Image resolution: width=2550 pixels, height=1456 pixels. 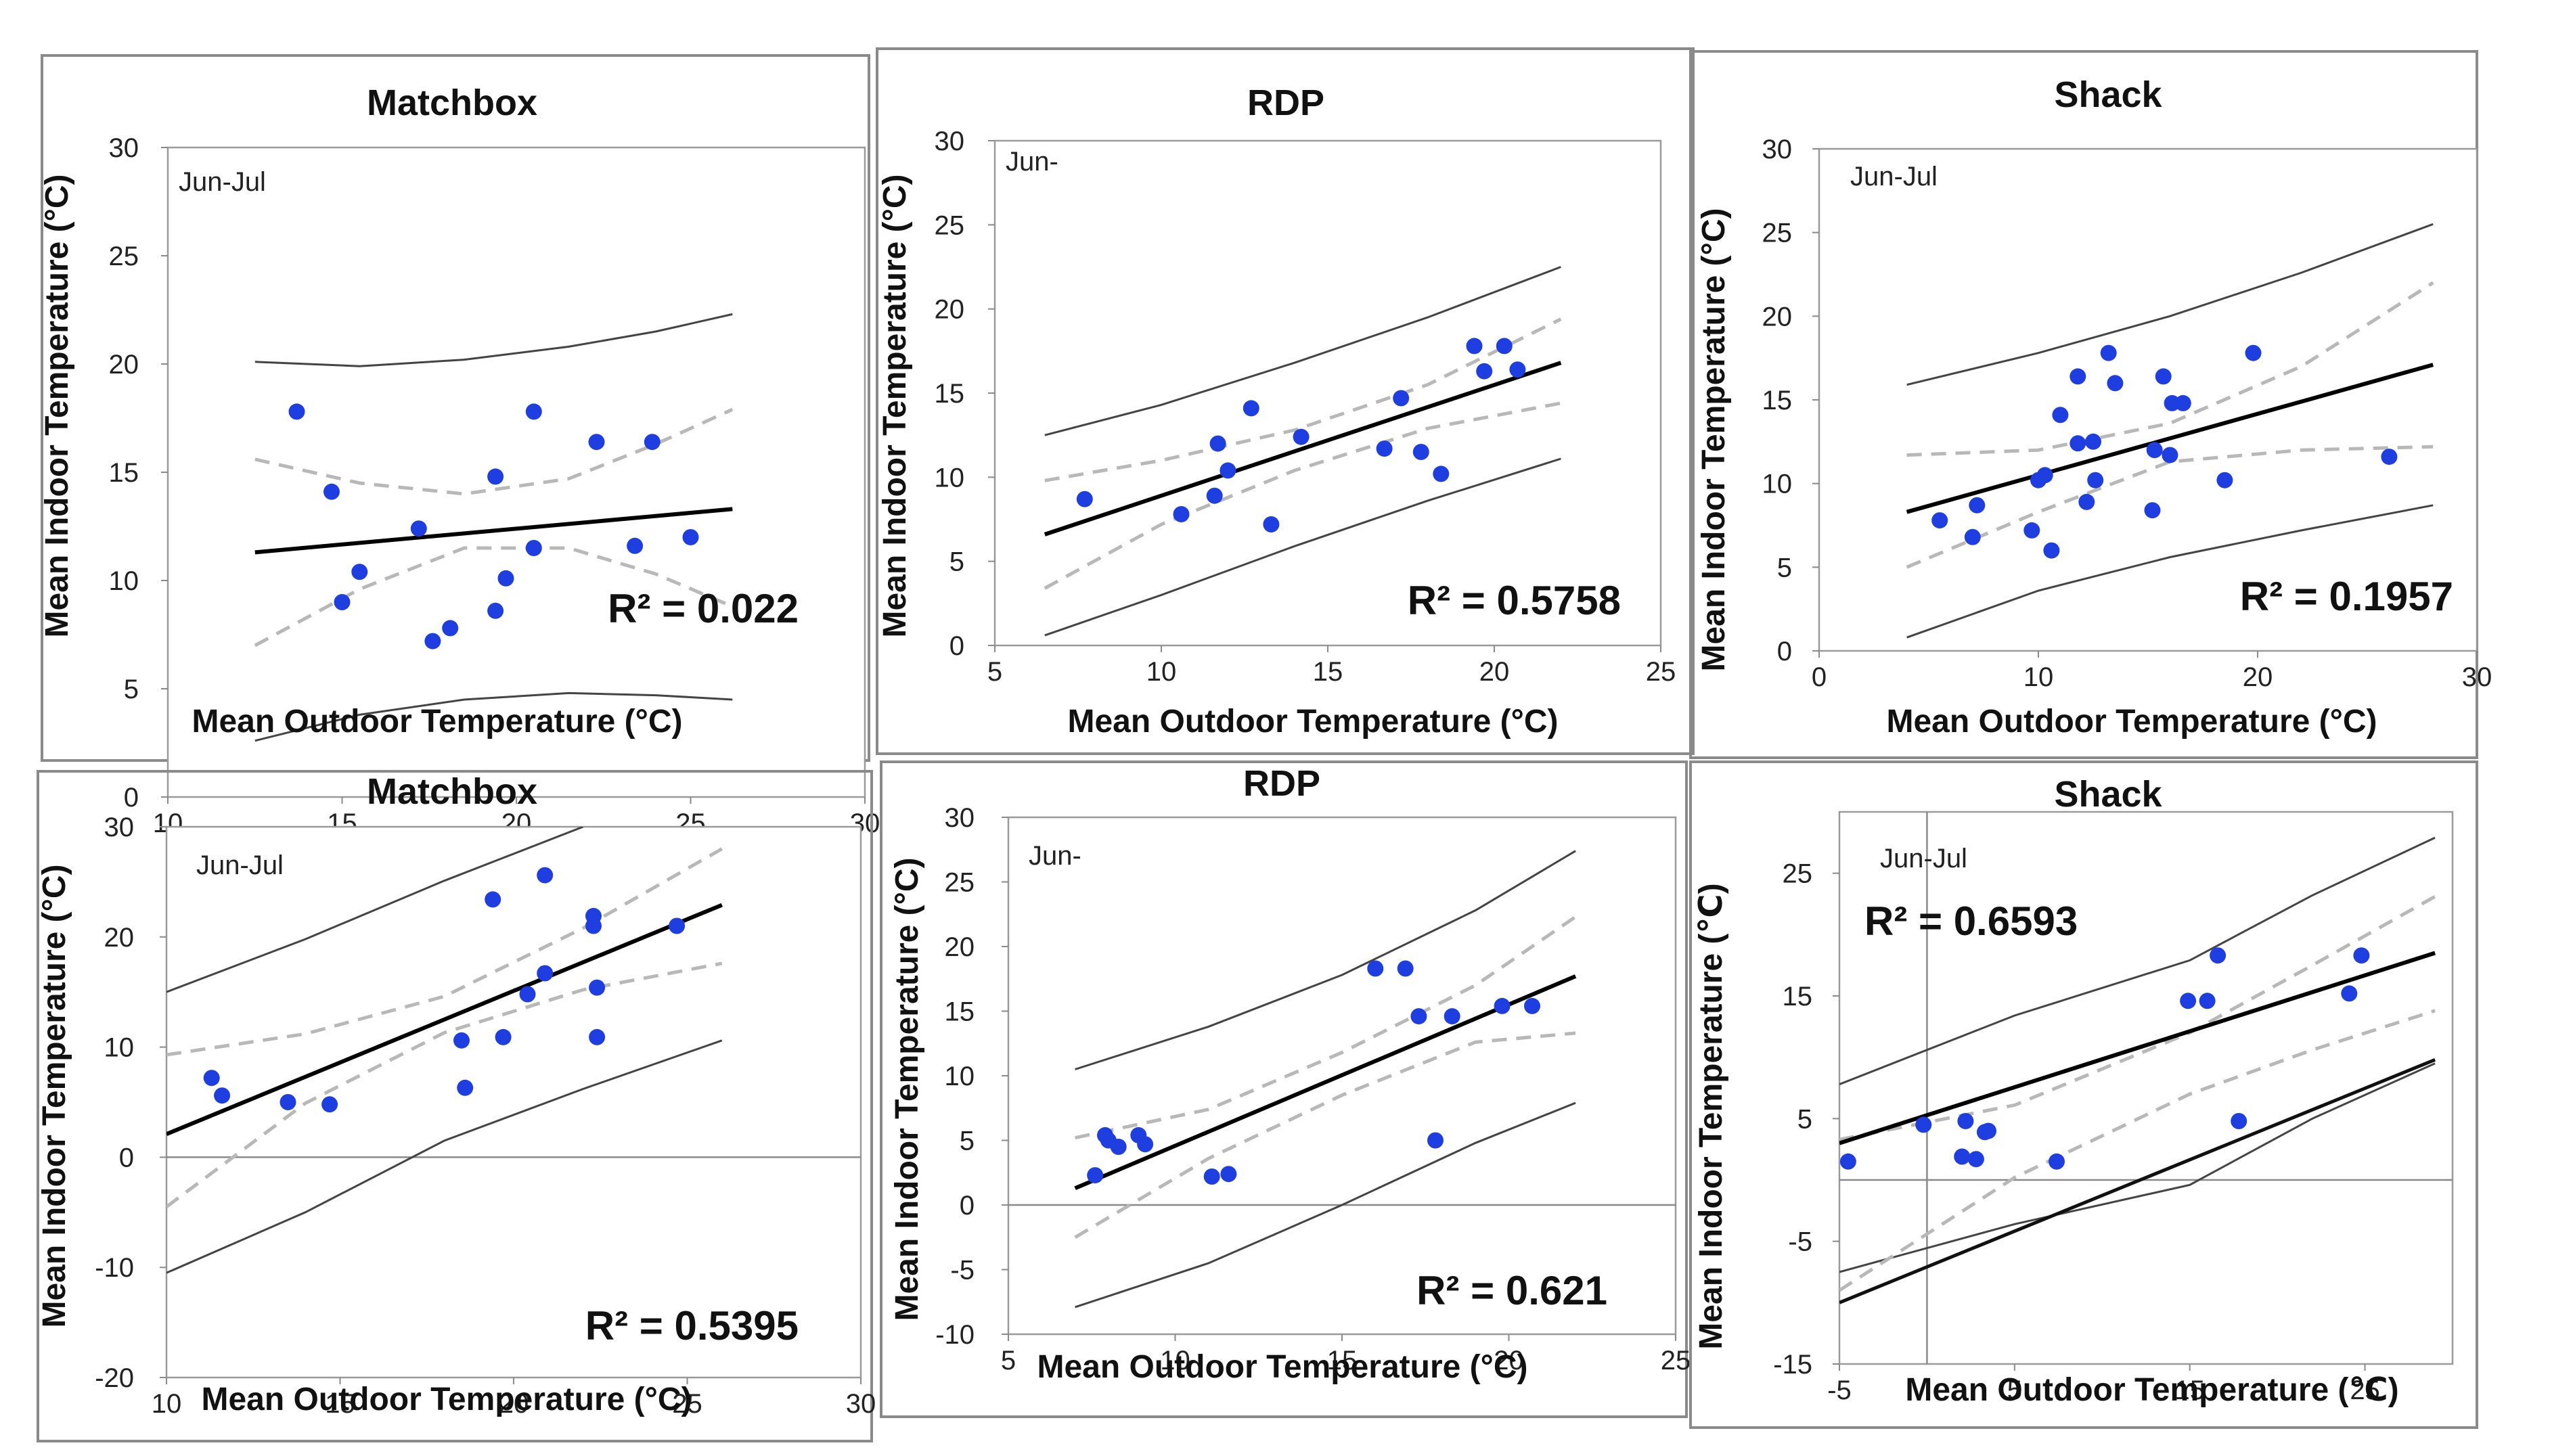 What do you see at coordinates (1161, 672) in the screenshot?
I see `x-tick-label: 10` at bounding box center [1161, 672].